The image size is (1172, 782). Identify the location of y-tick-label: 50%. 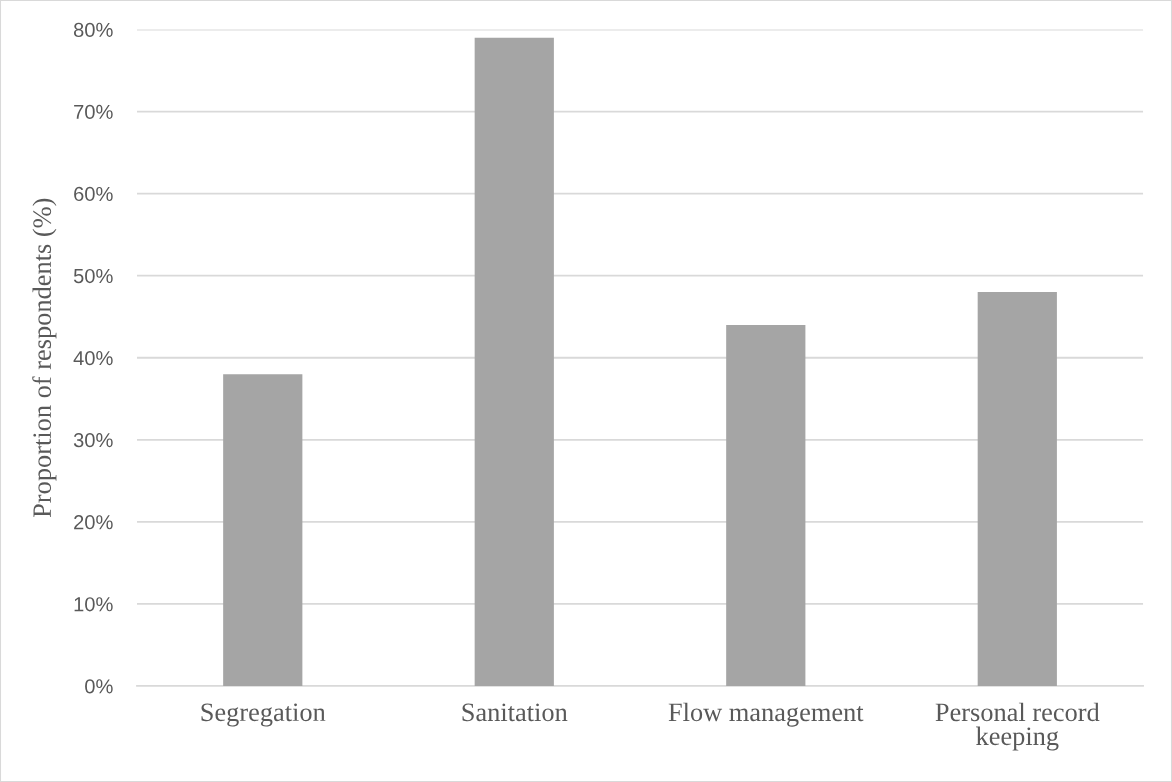
(93, 276).